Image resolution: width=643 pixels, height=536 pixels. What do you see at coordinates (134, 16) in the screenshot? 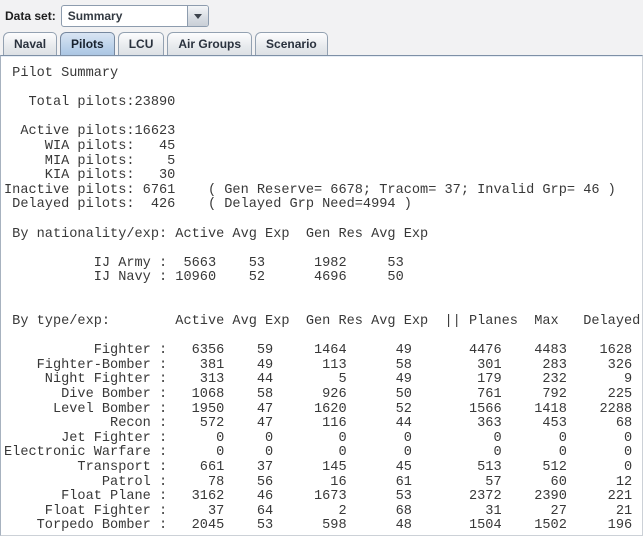
I see `dataset-combobox: Summary` at bounding box center [134, 16].